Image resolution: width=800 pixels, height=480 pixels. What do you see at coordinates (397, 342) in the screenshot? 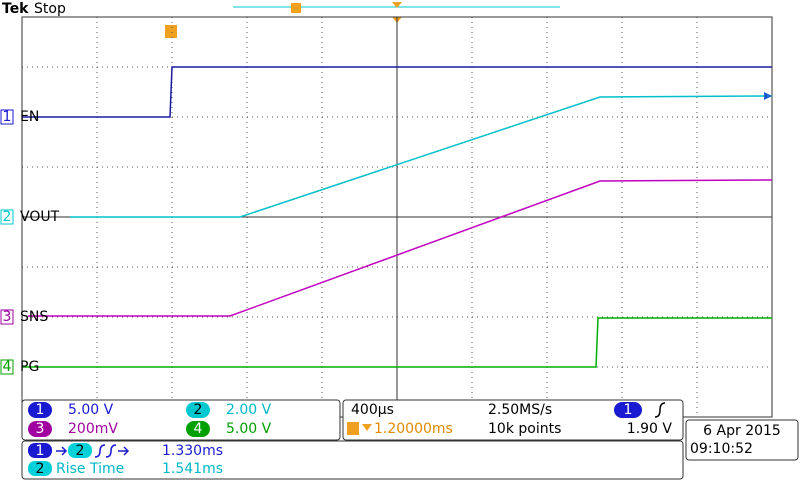
I see `trace-pg` at bounding box center [397, 342].